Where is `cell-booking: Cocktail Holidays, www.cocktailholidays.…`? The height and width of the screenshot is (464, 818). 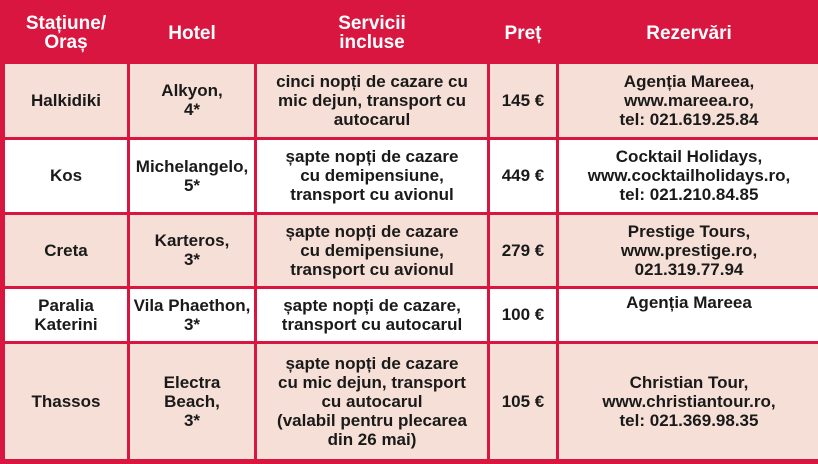 cell-booking: Cocktail Holidays, www.cocktailholidays.… is located at coordinates (688, 176).